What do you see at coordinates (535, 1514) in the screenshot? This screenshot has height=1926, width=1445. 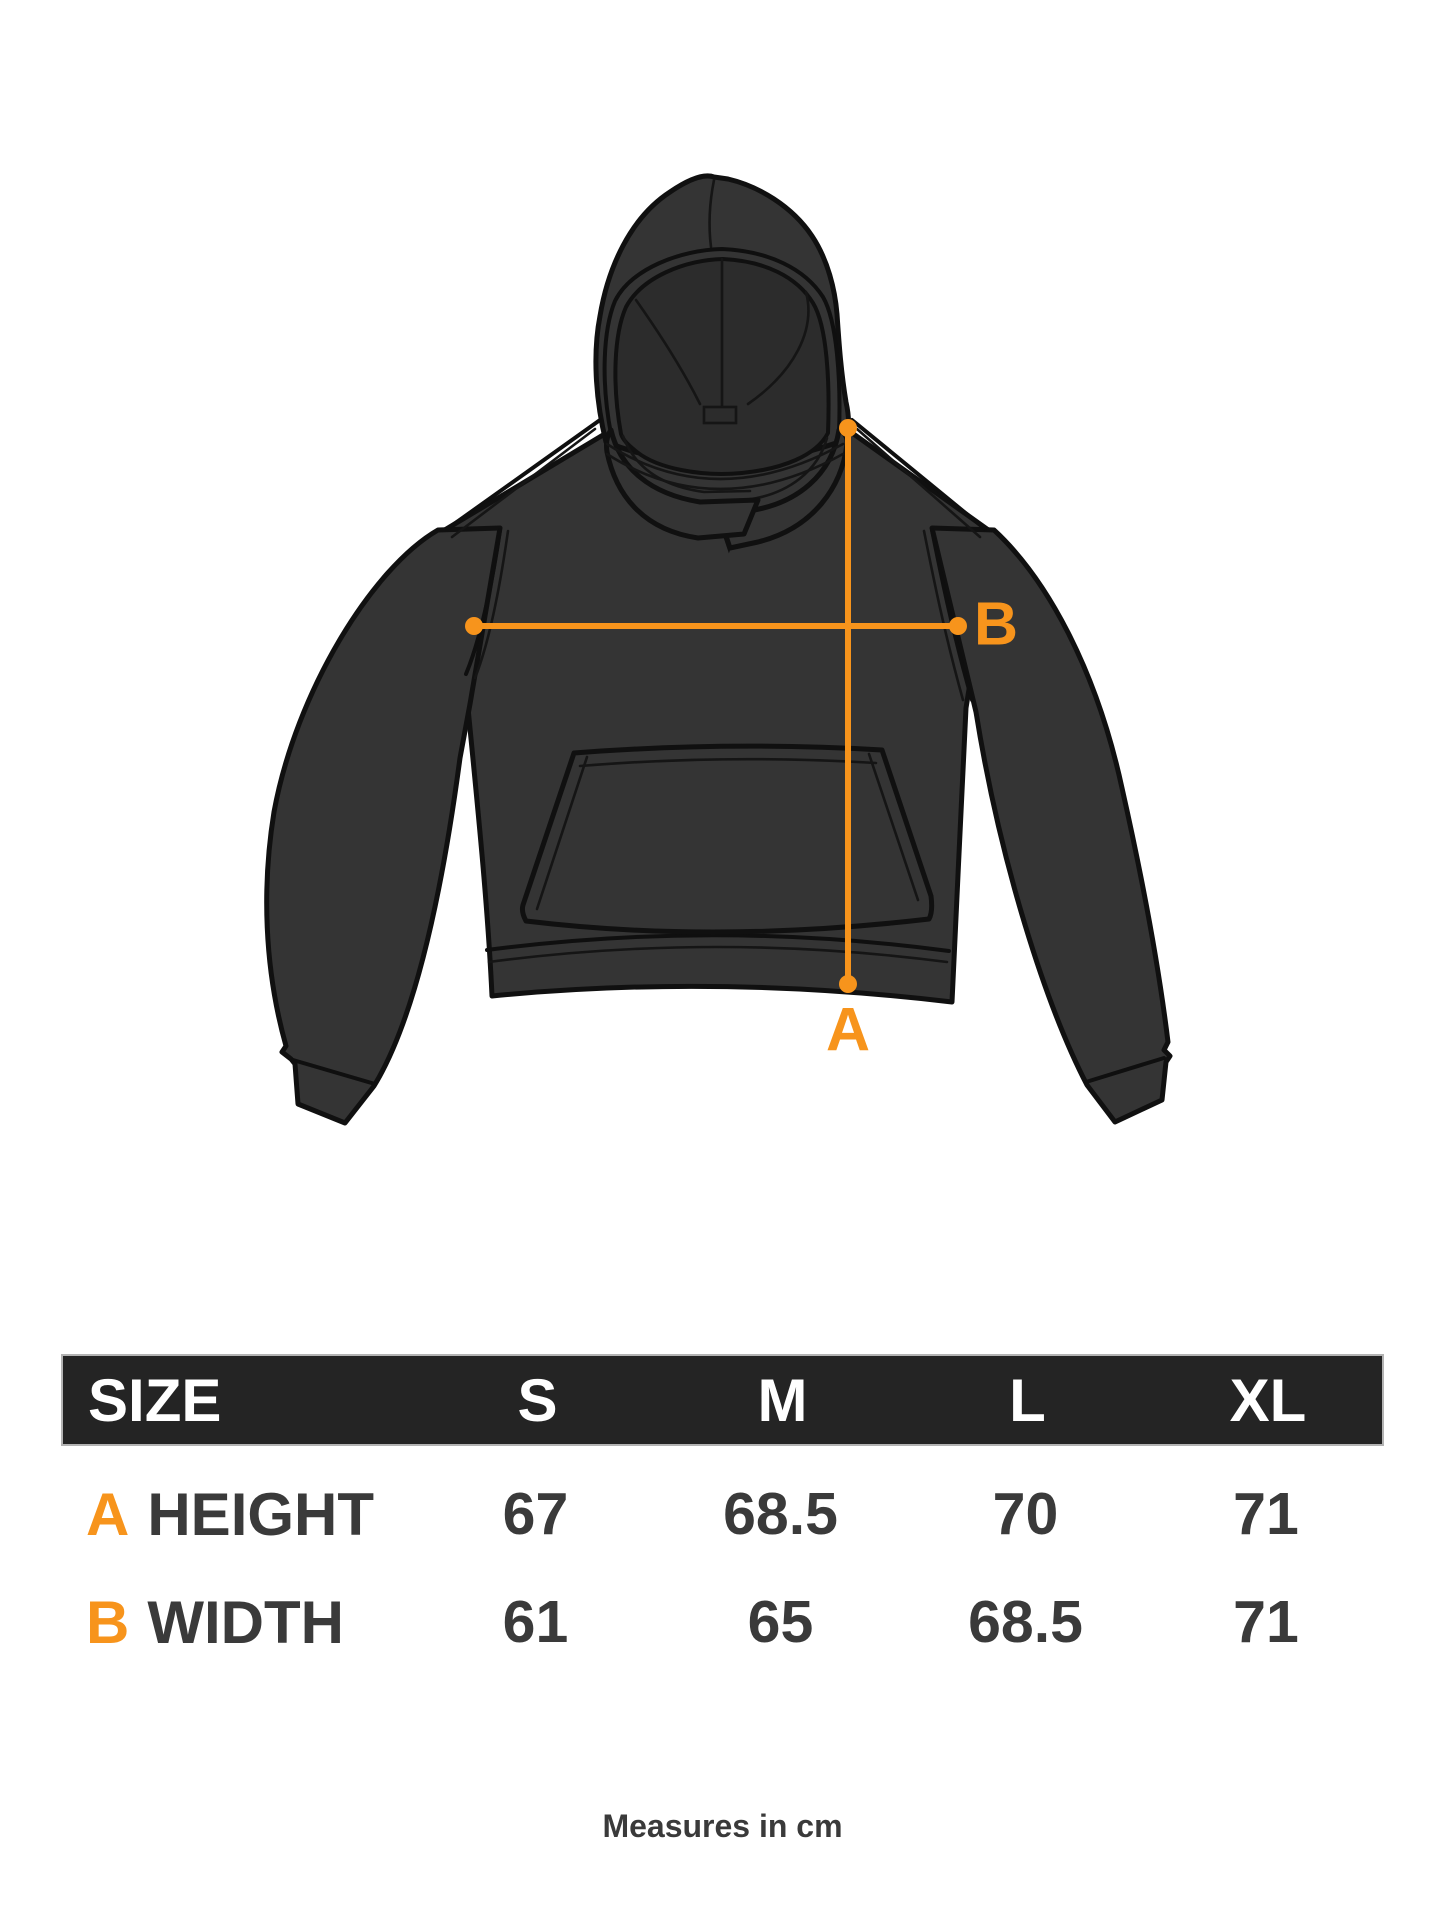 I see `height-value-s: 67` at bounding box center [535, 1514].